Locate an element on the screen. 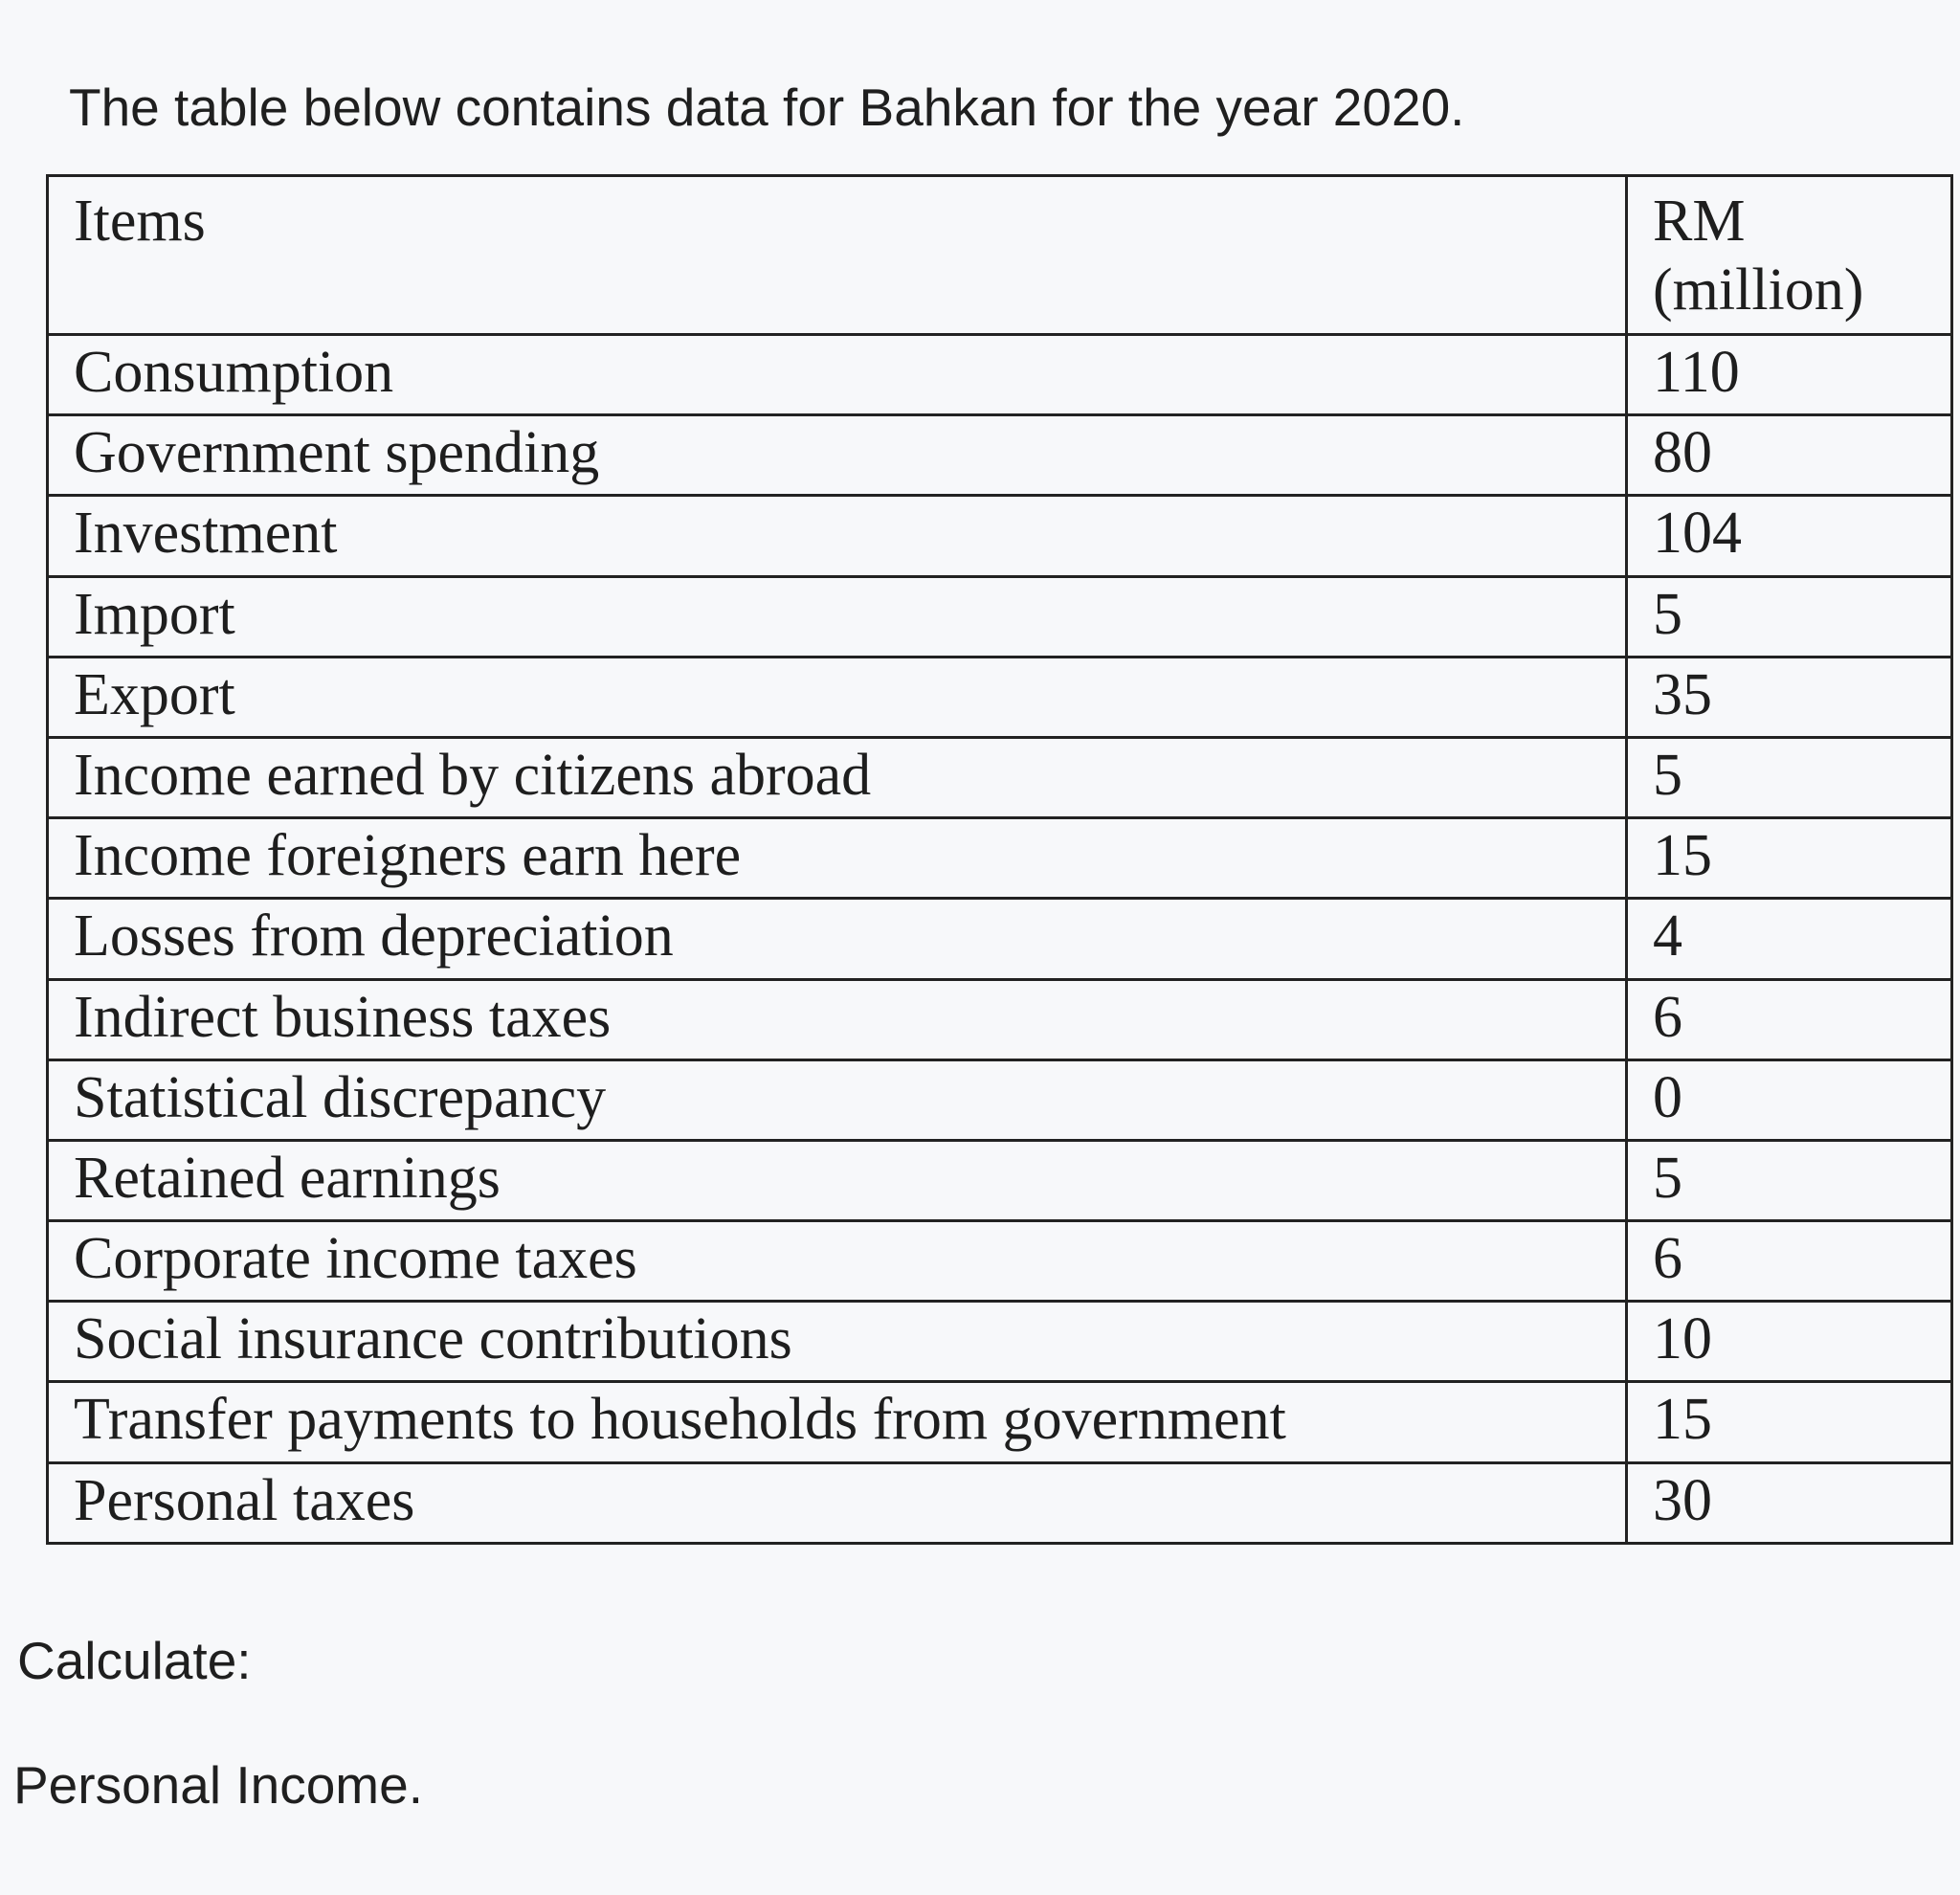 Image resolution: width=1960 pixels, height=1895 pixels. row-item-cell: Personal taxes is located at coordinates (837, 1503).